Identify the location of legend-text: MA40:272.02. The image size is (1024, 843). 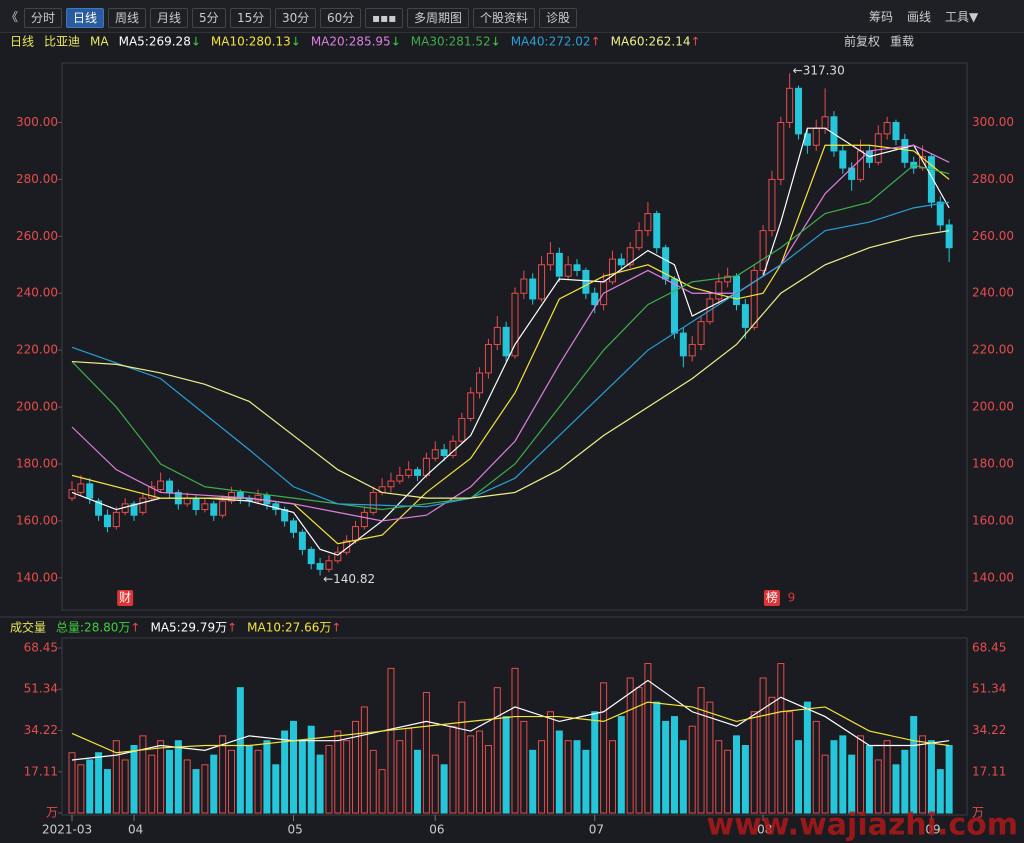
(551, 42).